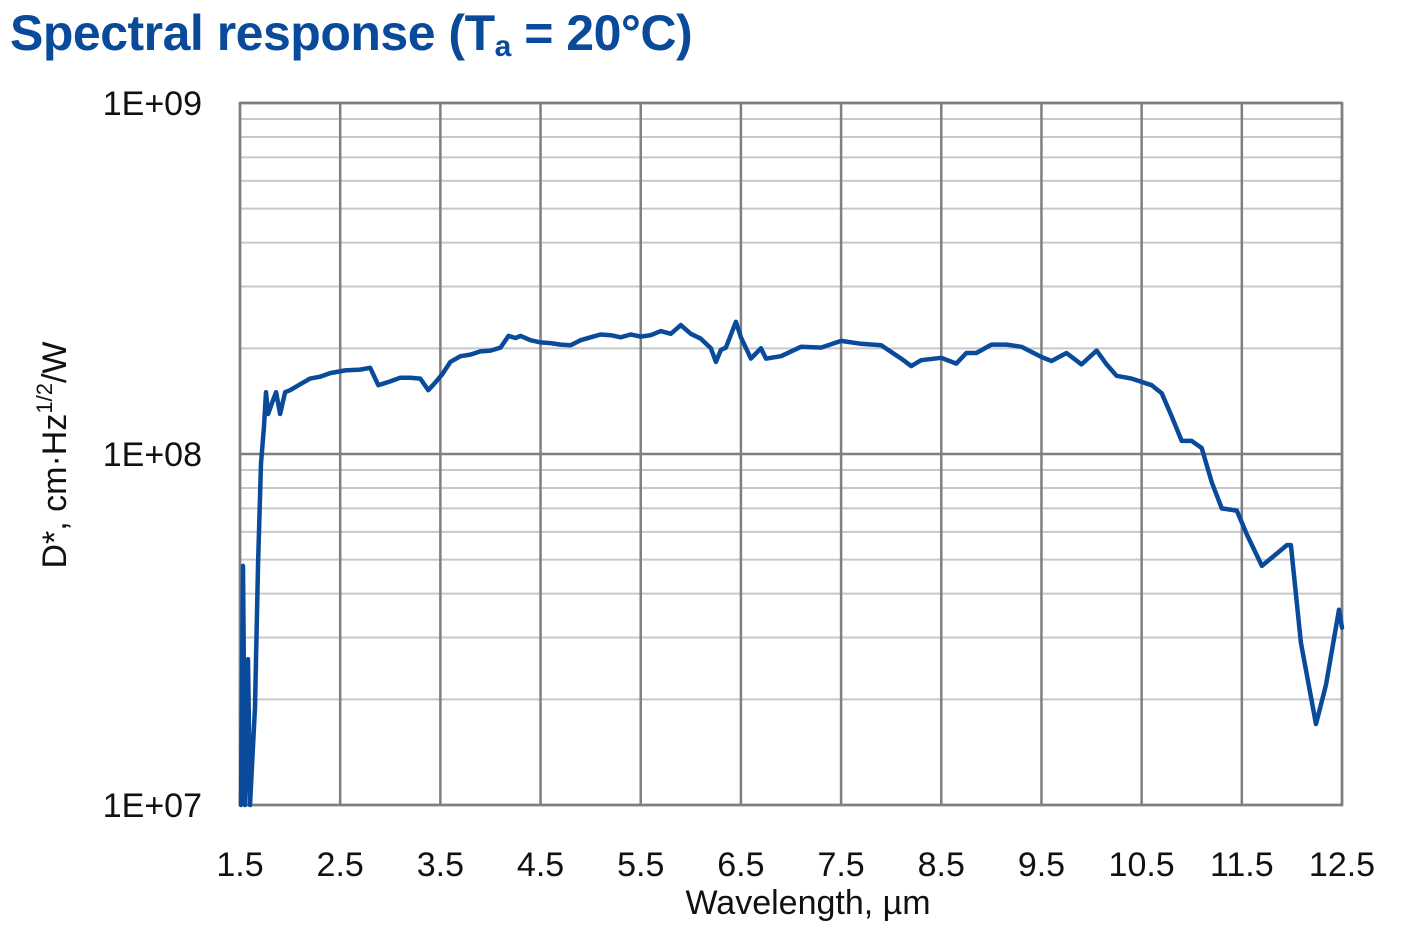 The image size is (1409, 928). I want to click on x-axis-ticks: 1.5 2.5 3.5 4.5 5.5 6.5 7.5 8.5 9.5 10.5 11.5 12.5, so click(795, 865).